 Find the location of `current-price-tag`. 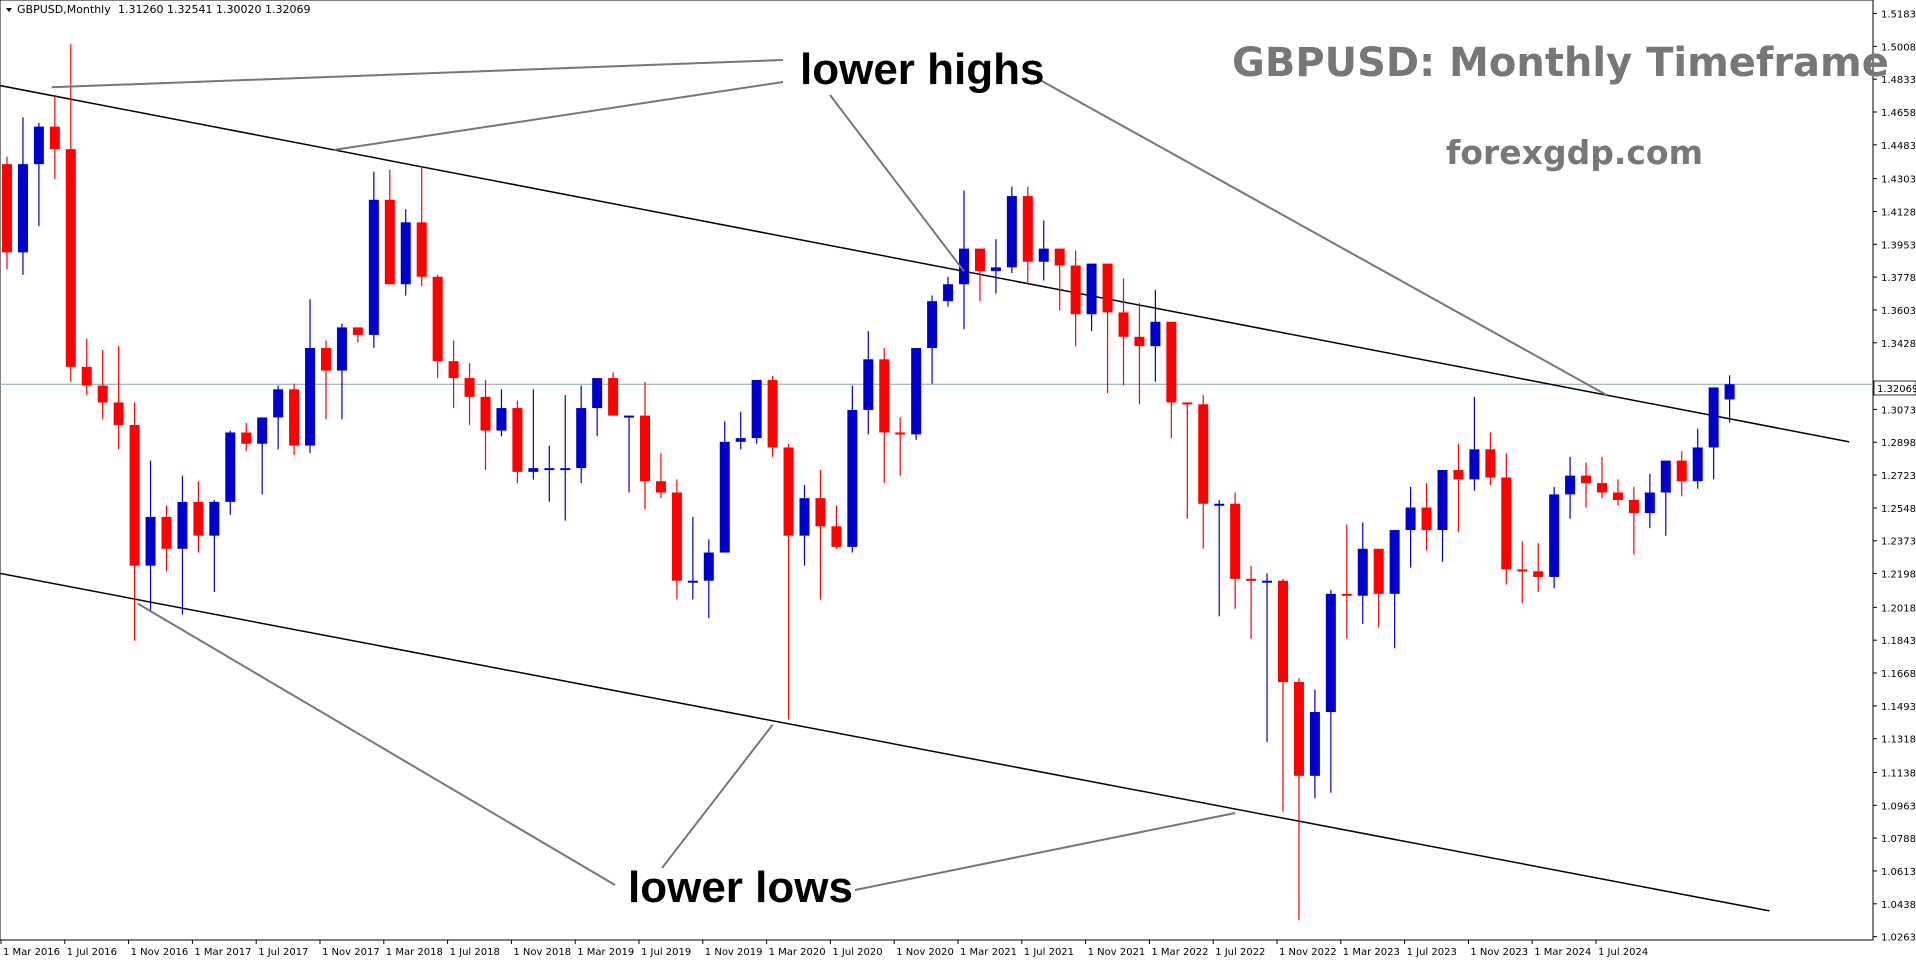

current-price-tag is located at coordinates (1894, 388).